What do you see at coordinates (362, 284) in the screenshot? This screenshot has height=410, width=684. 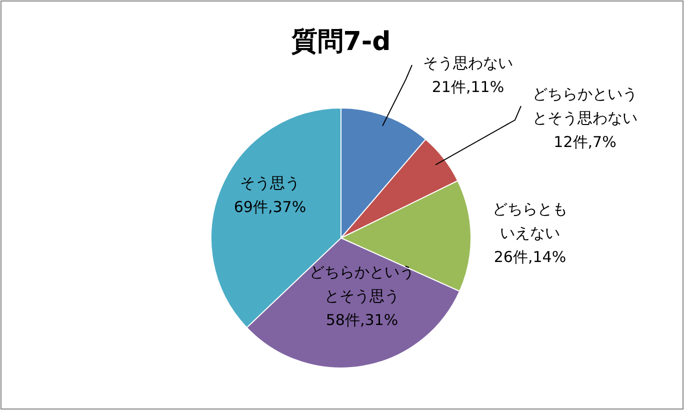 I see `slice-label: どちらかというとそう思う` at bounding box center [362, 284].